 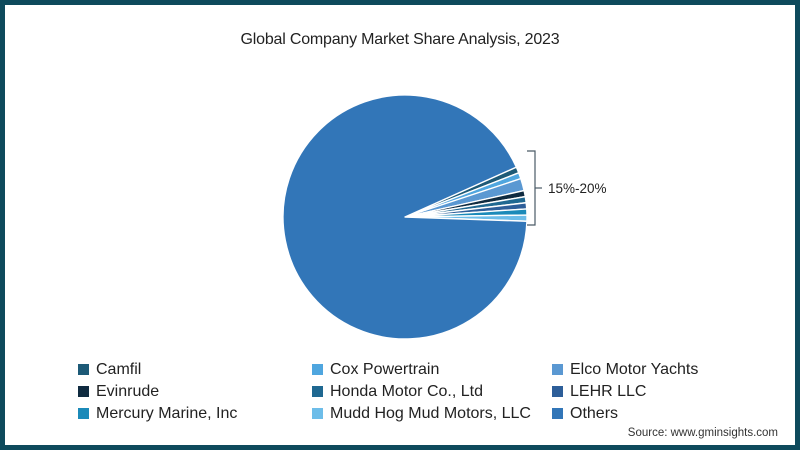 I want to click on legend-item-others: Others, so click(x=652, y=413).